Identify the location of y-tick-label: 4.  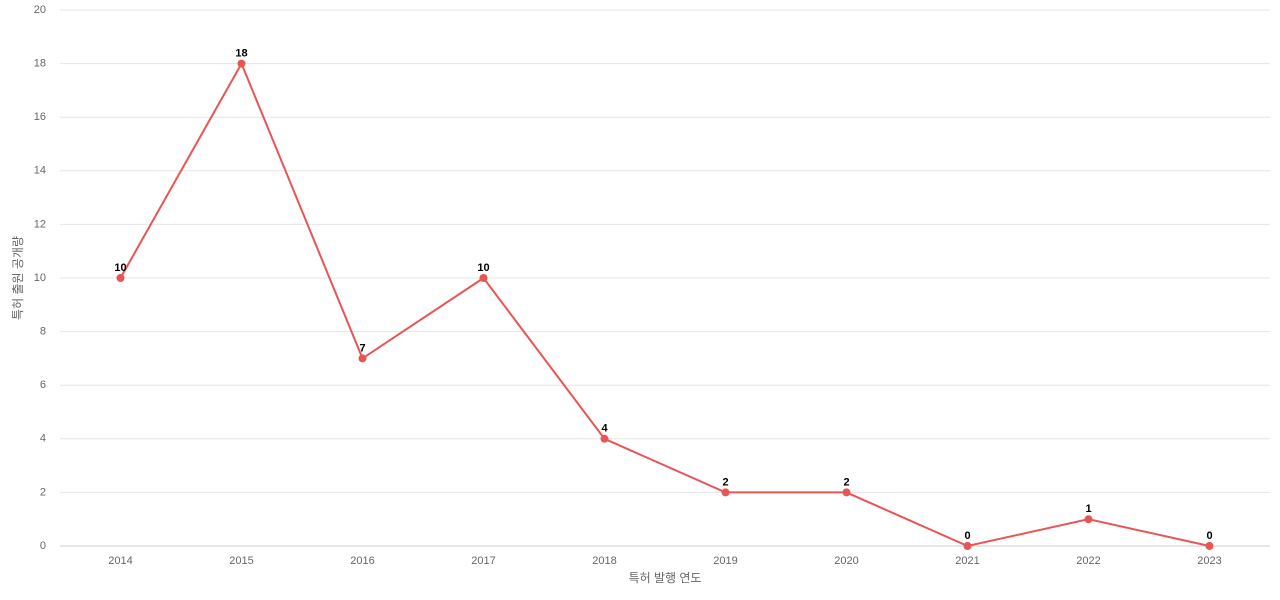
(43, 439).